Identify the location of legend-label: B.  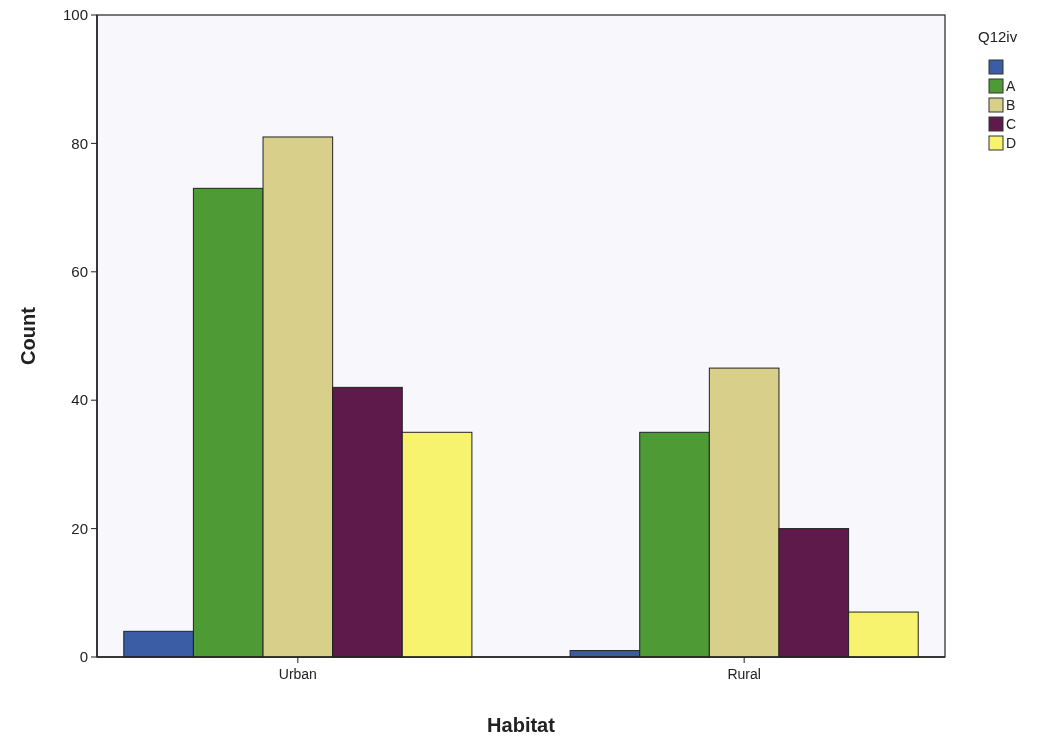
(1011, 105).